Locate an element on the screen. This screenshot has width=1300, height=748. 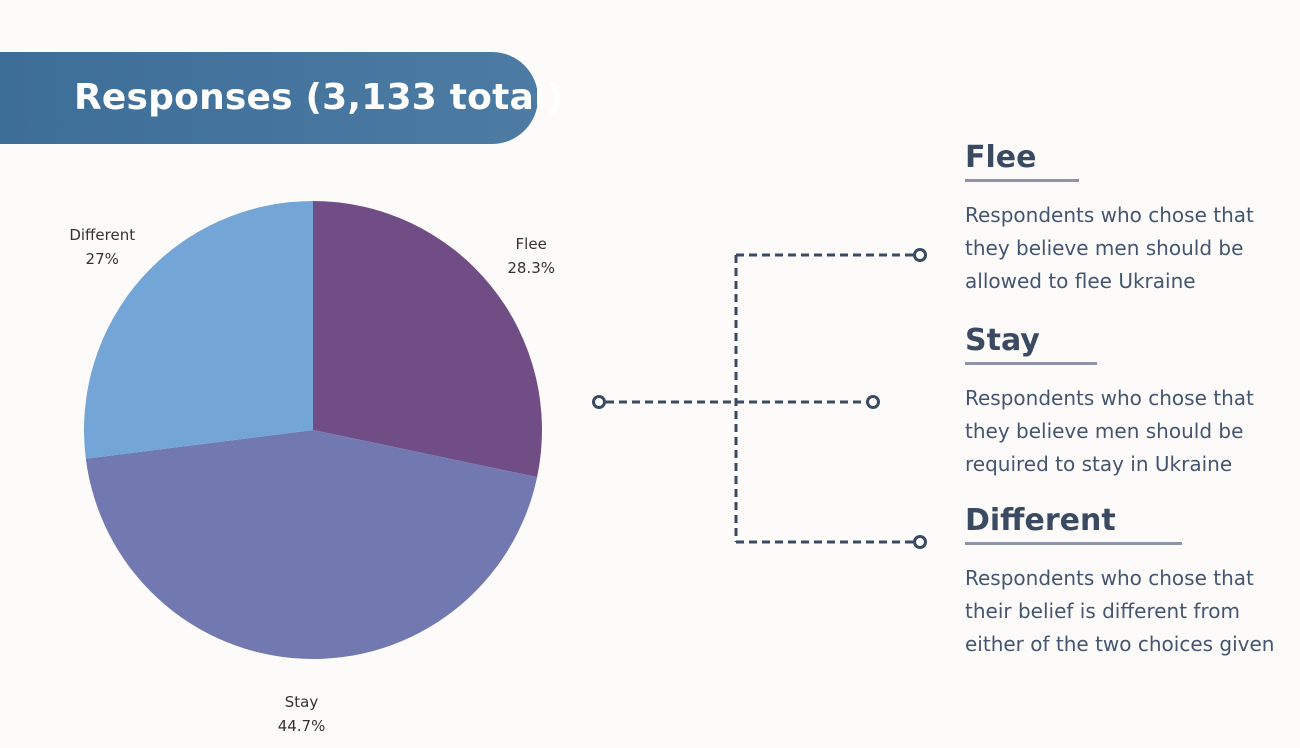
connector-trunk is located at coordinates (759, 398).